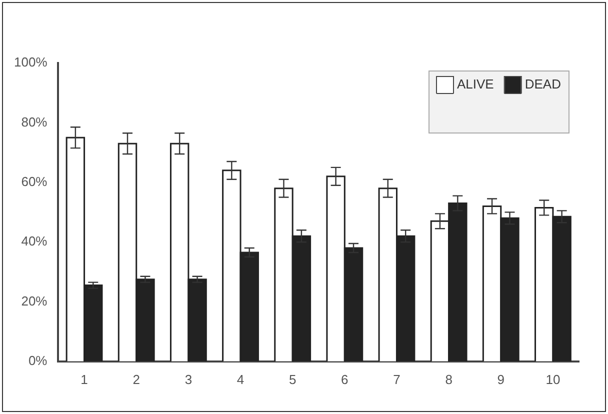 Image resolution: width=608 pixels, height=414 pixels. Describe the element at coordinates (344, 379) in the screenshot. I see `x-tick-label: 6` at that location.